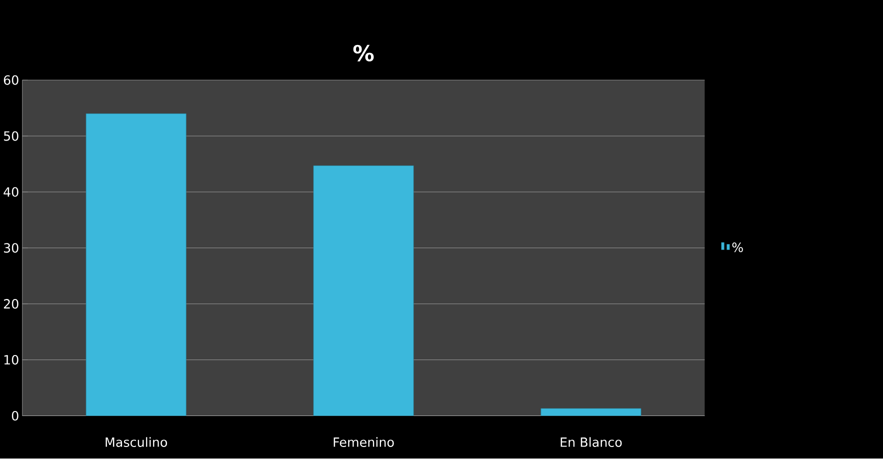 The image size is (883, 459). What do you see at coordinates (591, 442) in the screenshot?
I see `x-tick-label: En Blanco` at bounding box center [591, 442].